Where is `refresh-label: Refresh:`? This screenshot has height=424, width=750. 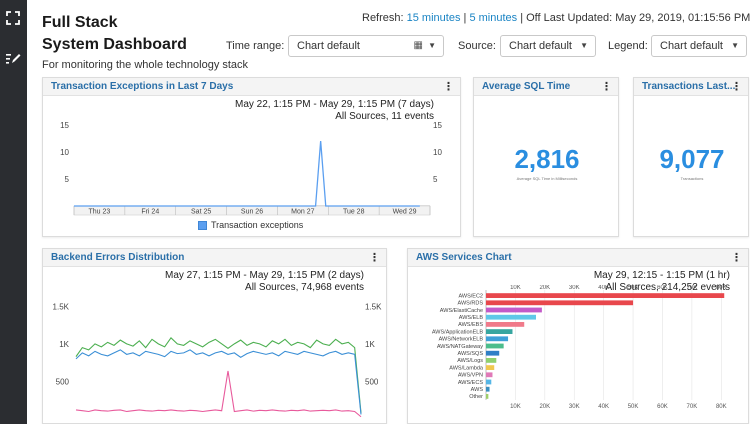 refresh-label: Refresh: is located at coordinates (383, 18).